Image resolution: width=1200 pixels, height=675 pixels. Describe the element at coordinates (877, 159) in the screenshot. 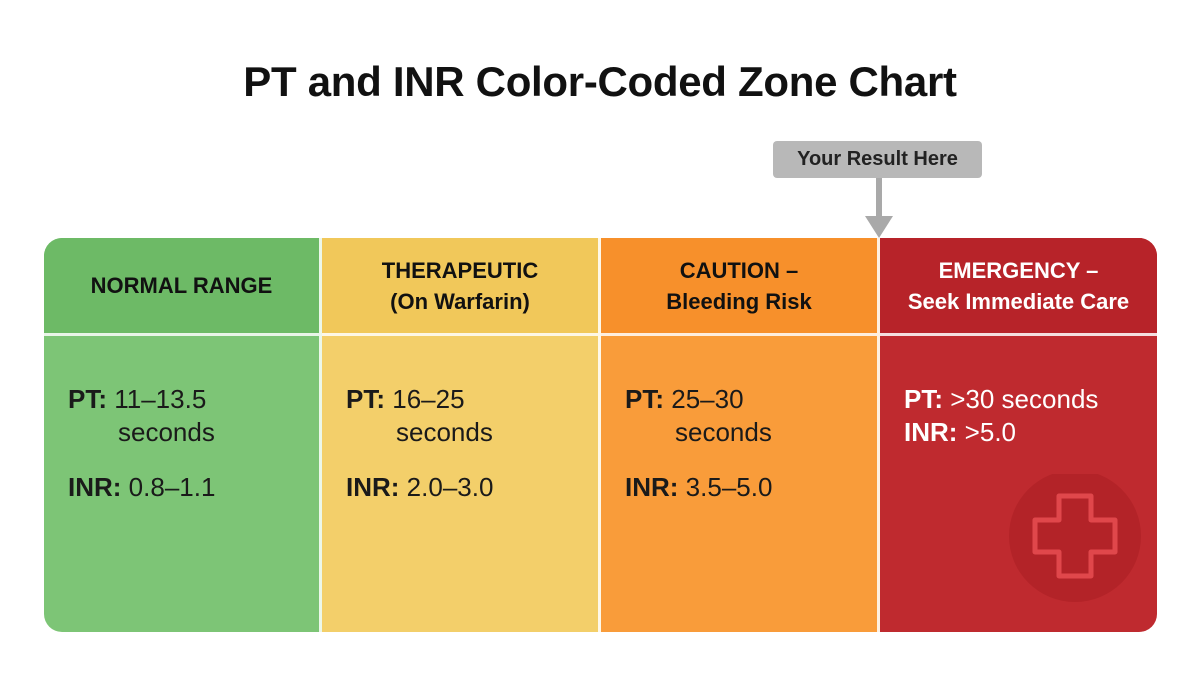

I see `result-callout: Your Result Here` at that location.